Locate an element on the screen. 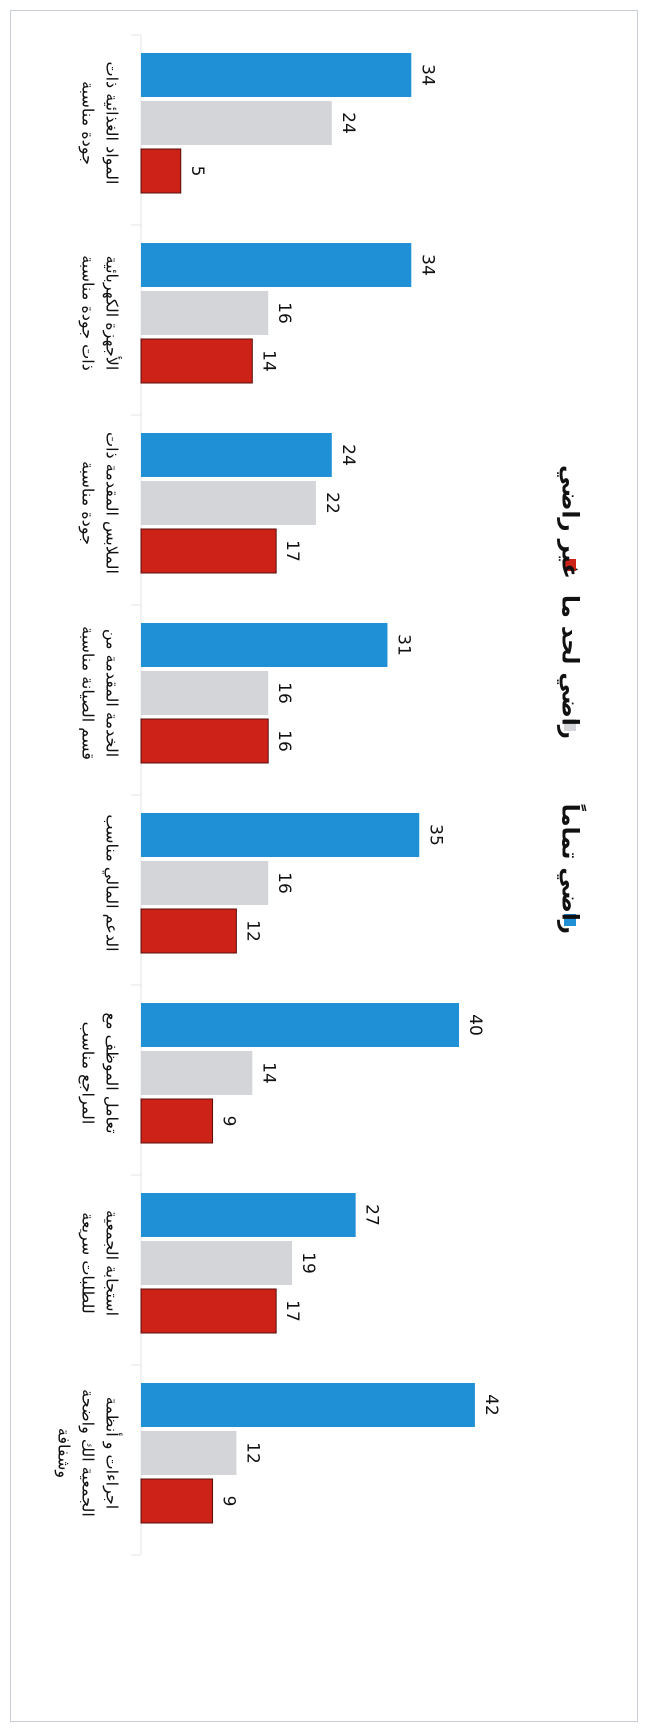 This screenshot has width=651, height=1732. data-label: 27 is located at coordinates (372, 1215).